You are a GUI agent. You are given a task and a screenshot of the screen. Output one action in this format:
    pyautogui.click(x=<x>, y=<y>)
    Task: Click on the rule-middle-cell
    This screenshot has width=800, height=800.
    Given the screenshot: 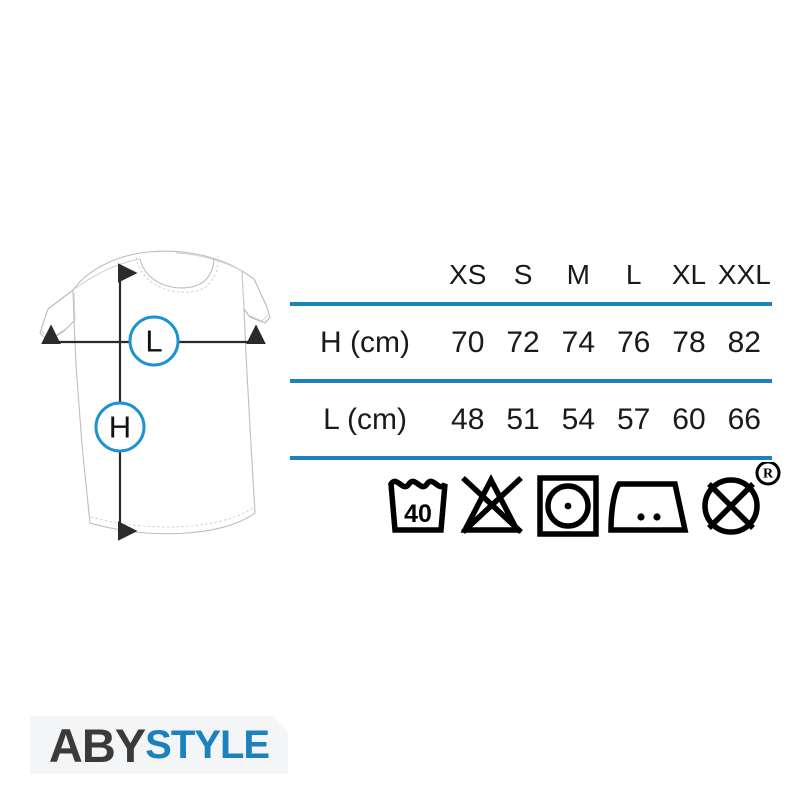 What is the action you would take?
    pyautogui.click(x=531, y=381)
    